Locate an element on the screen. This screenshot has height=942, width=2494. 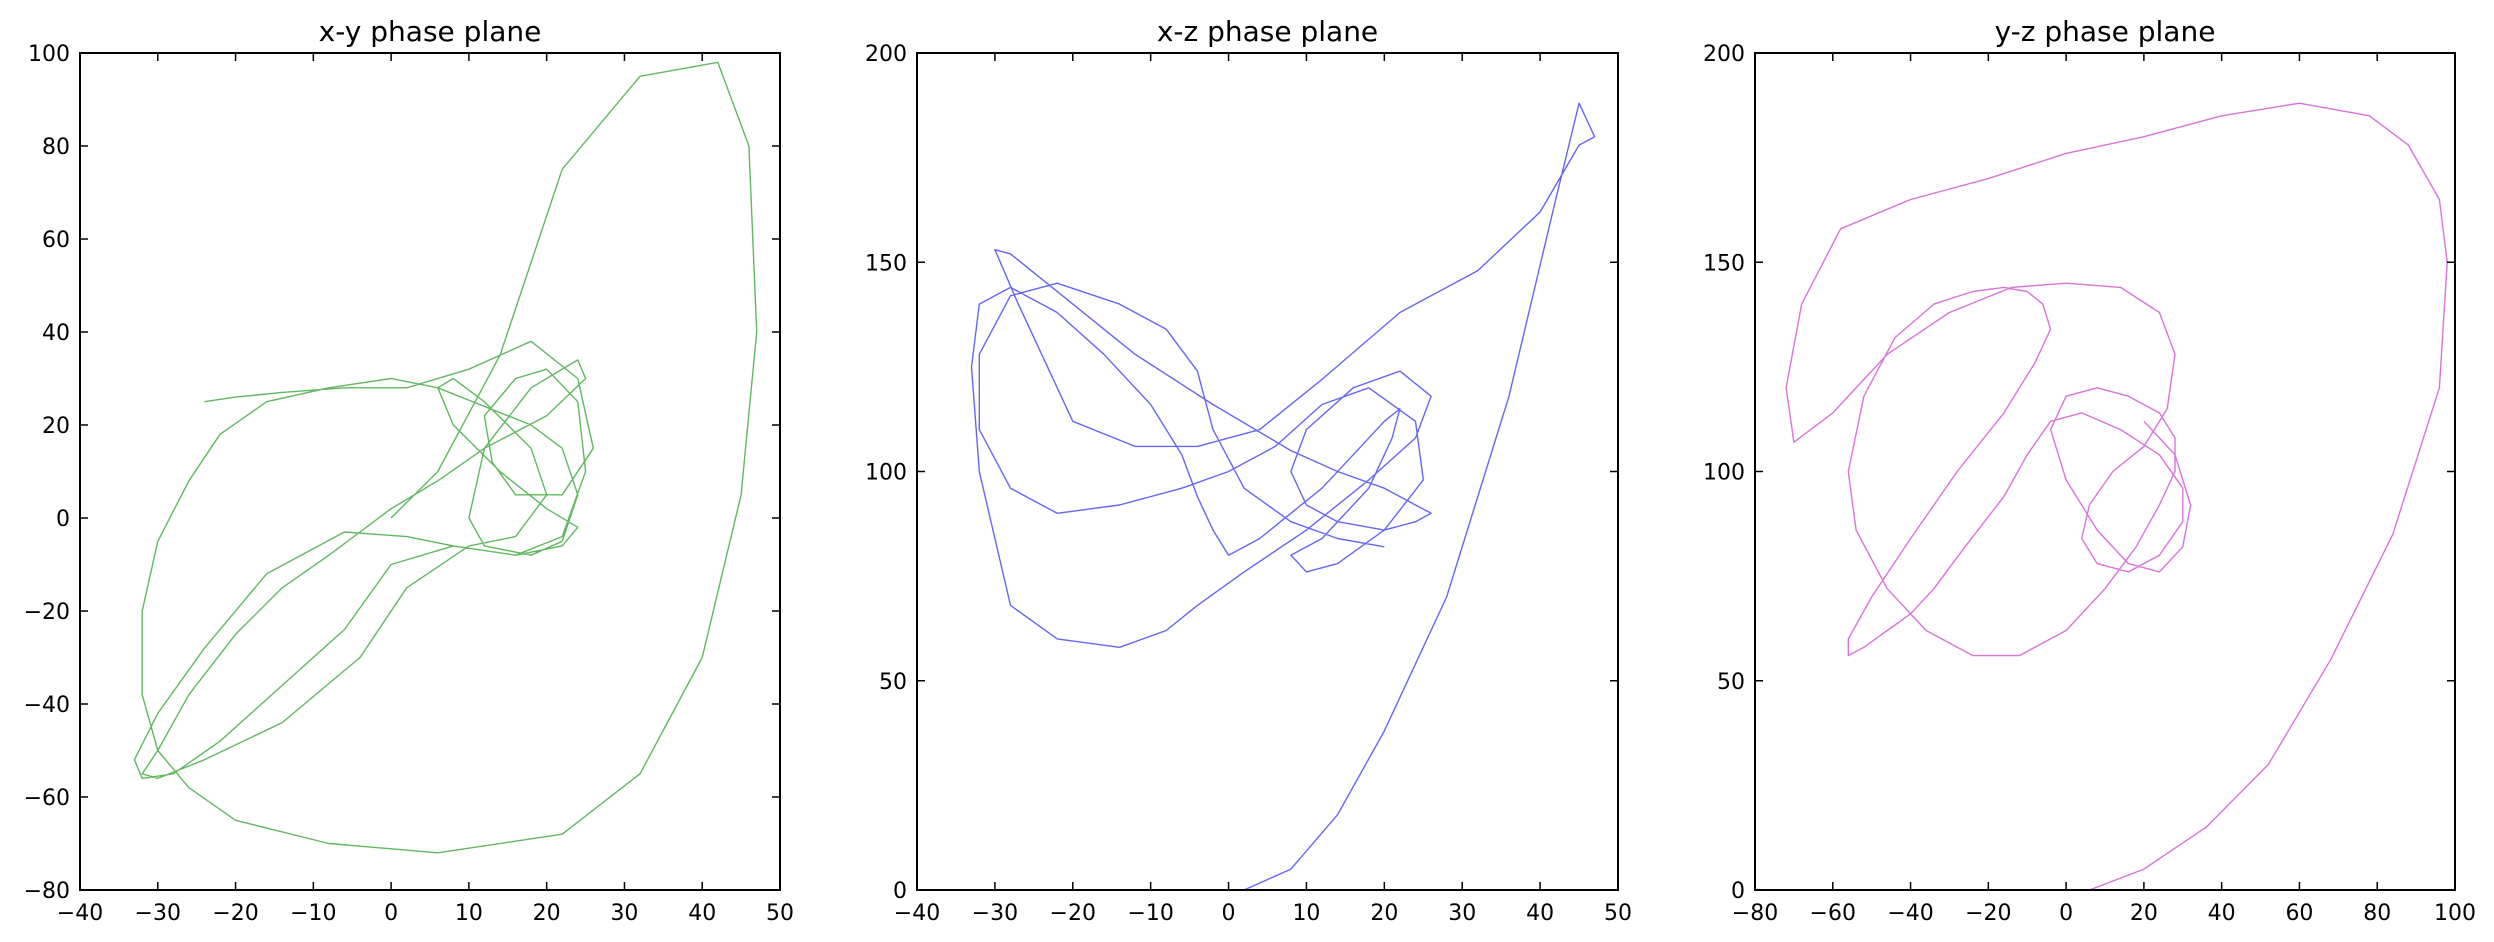
y-tick-label: −60 is located at coordinates (47, 798).